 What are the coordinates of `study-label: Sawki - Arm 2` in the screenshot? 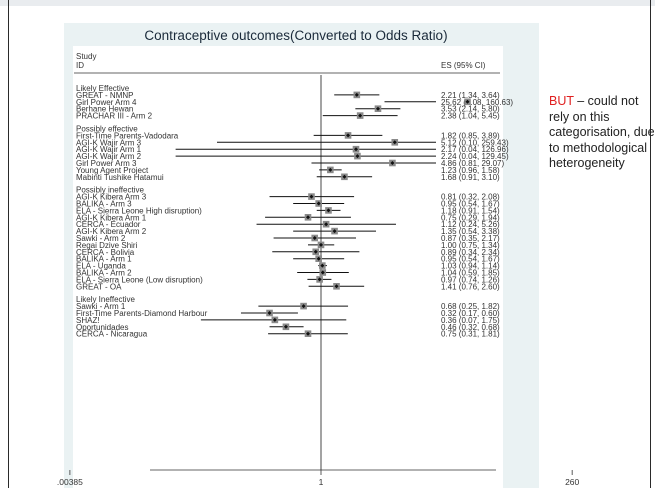 It's located at (101, 238).